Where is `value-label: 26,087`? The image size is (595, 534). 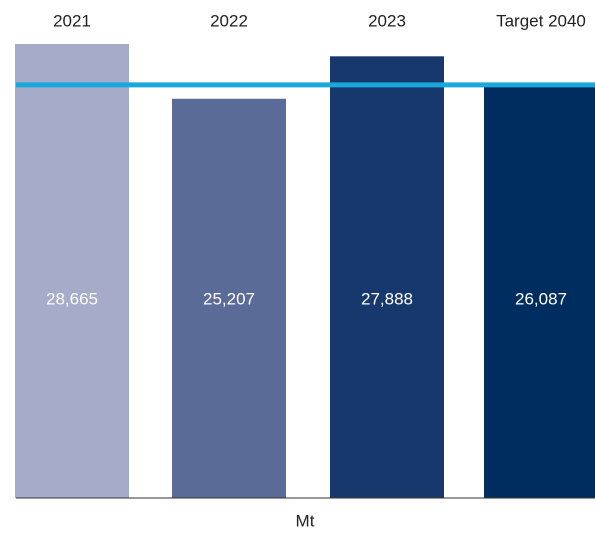 value-label: 26,087 is located at coordinates (541, 298).